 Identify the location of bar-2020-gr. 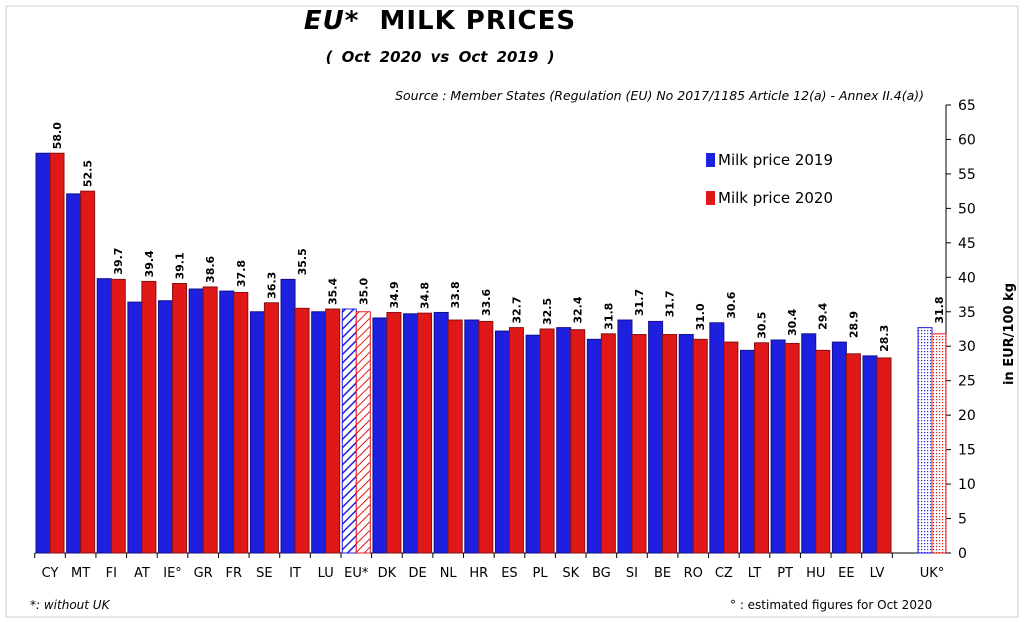
(210, 420).